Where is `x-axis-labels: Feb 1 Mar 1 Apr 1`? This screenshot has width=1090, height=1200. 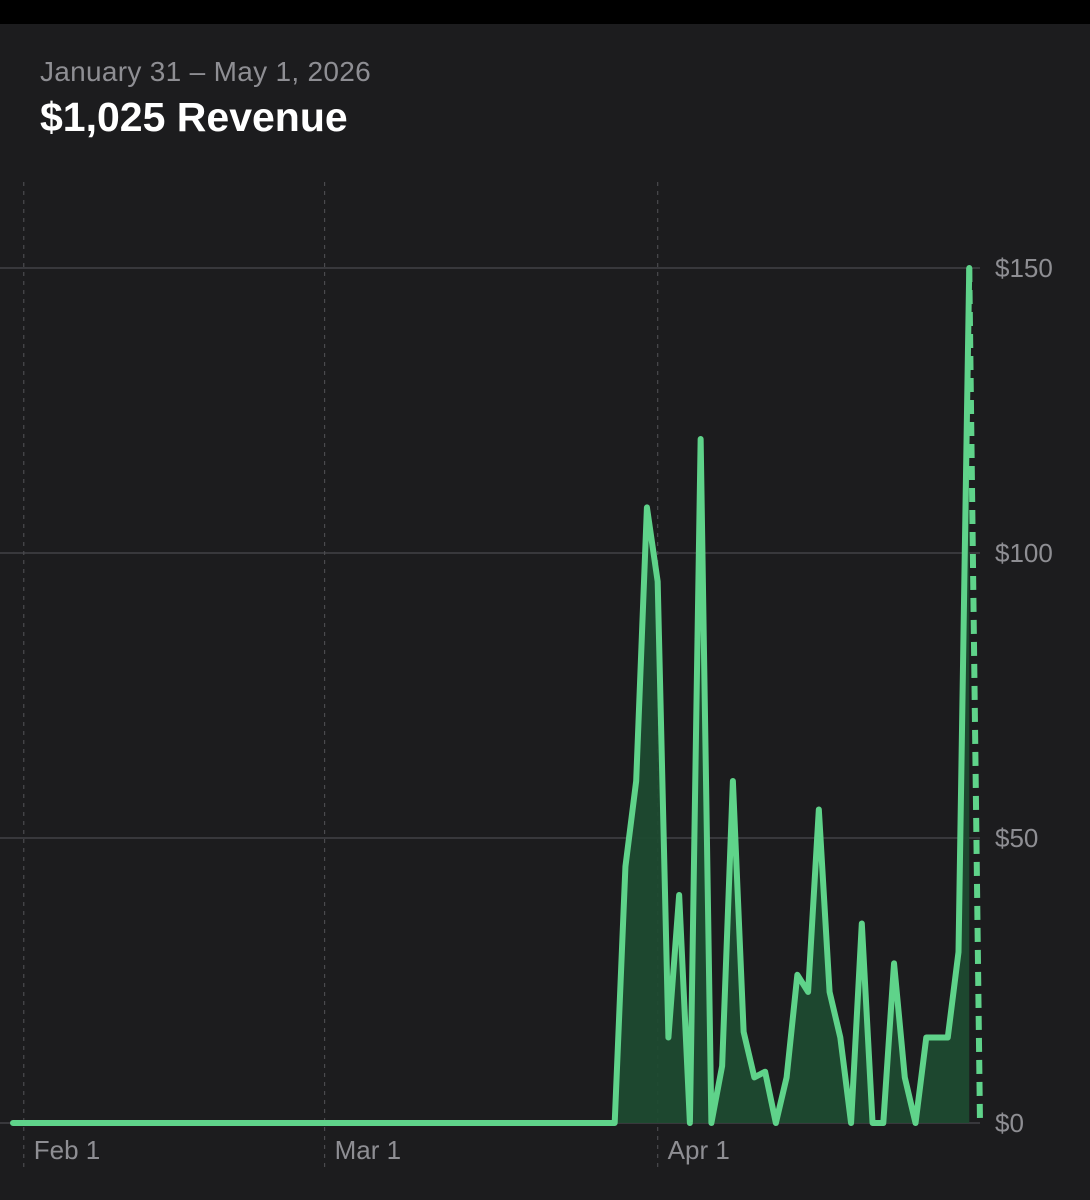
x-axis-labels: Feb 1 Mar 1 Apr 1 is located at coordinates (382, 1150).